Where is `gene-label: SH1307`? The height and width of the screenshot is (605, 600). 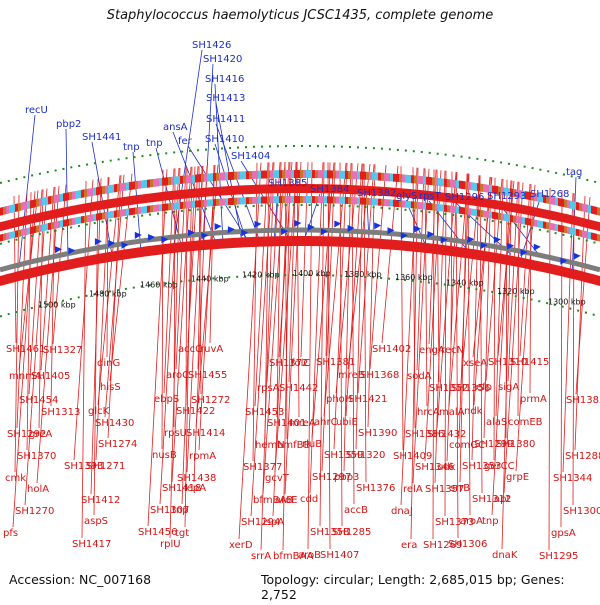 gene-label: SH1307 is located at coordinates (169, 510).